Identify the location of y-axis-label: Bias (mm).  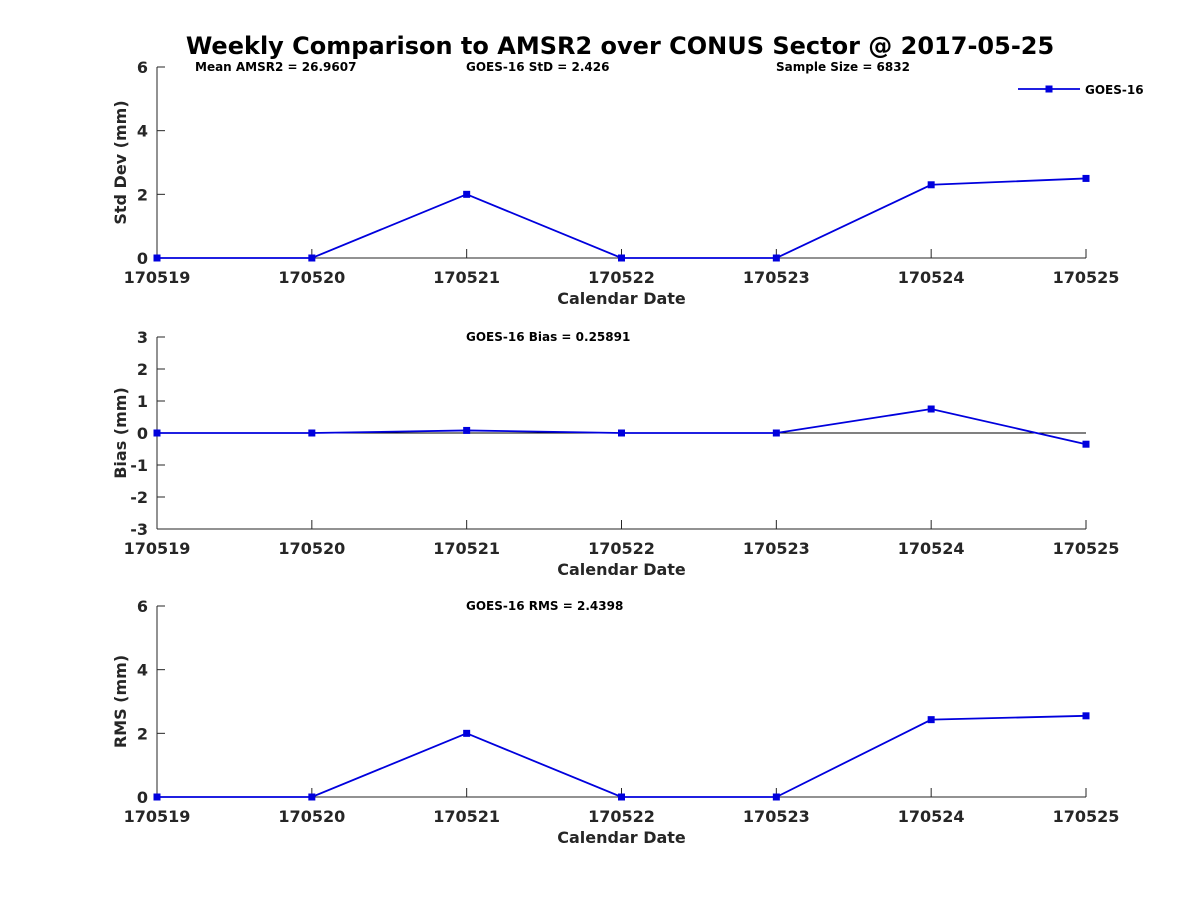
(120, 433).